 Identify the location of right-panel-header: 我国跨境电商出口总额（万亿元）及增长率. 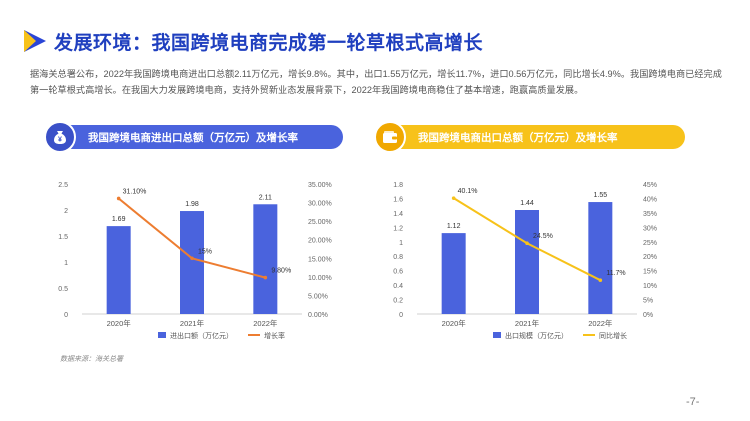
(529, 137).